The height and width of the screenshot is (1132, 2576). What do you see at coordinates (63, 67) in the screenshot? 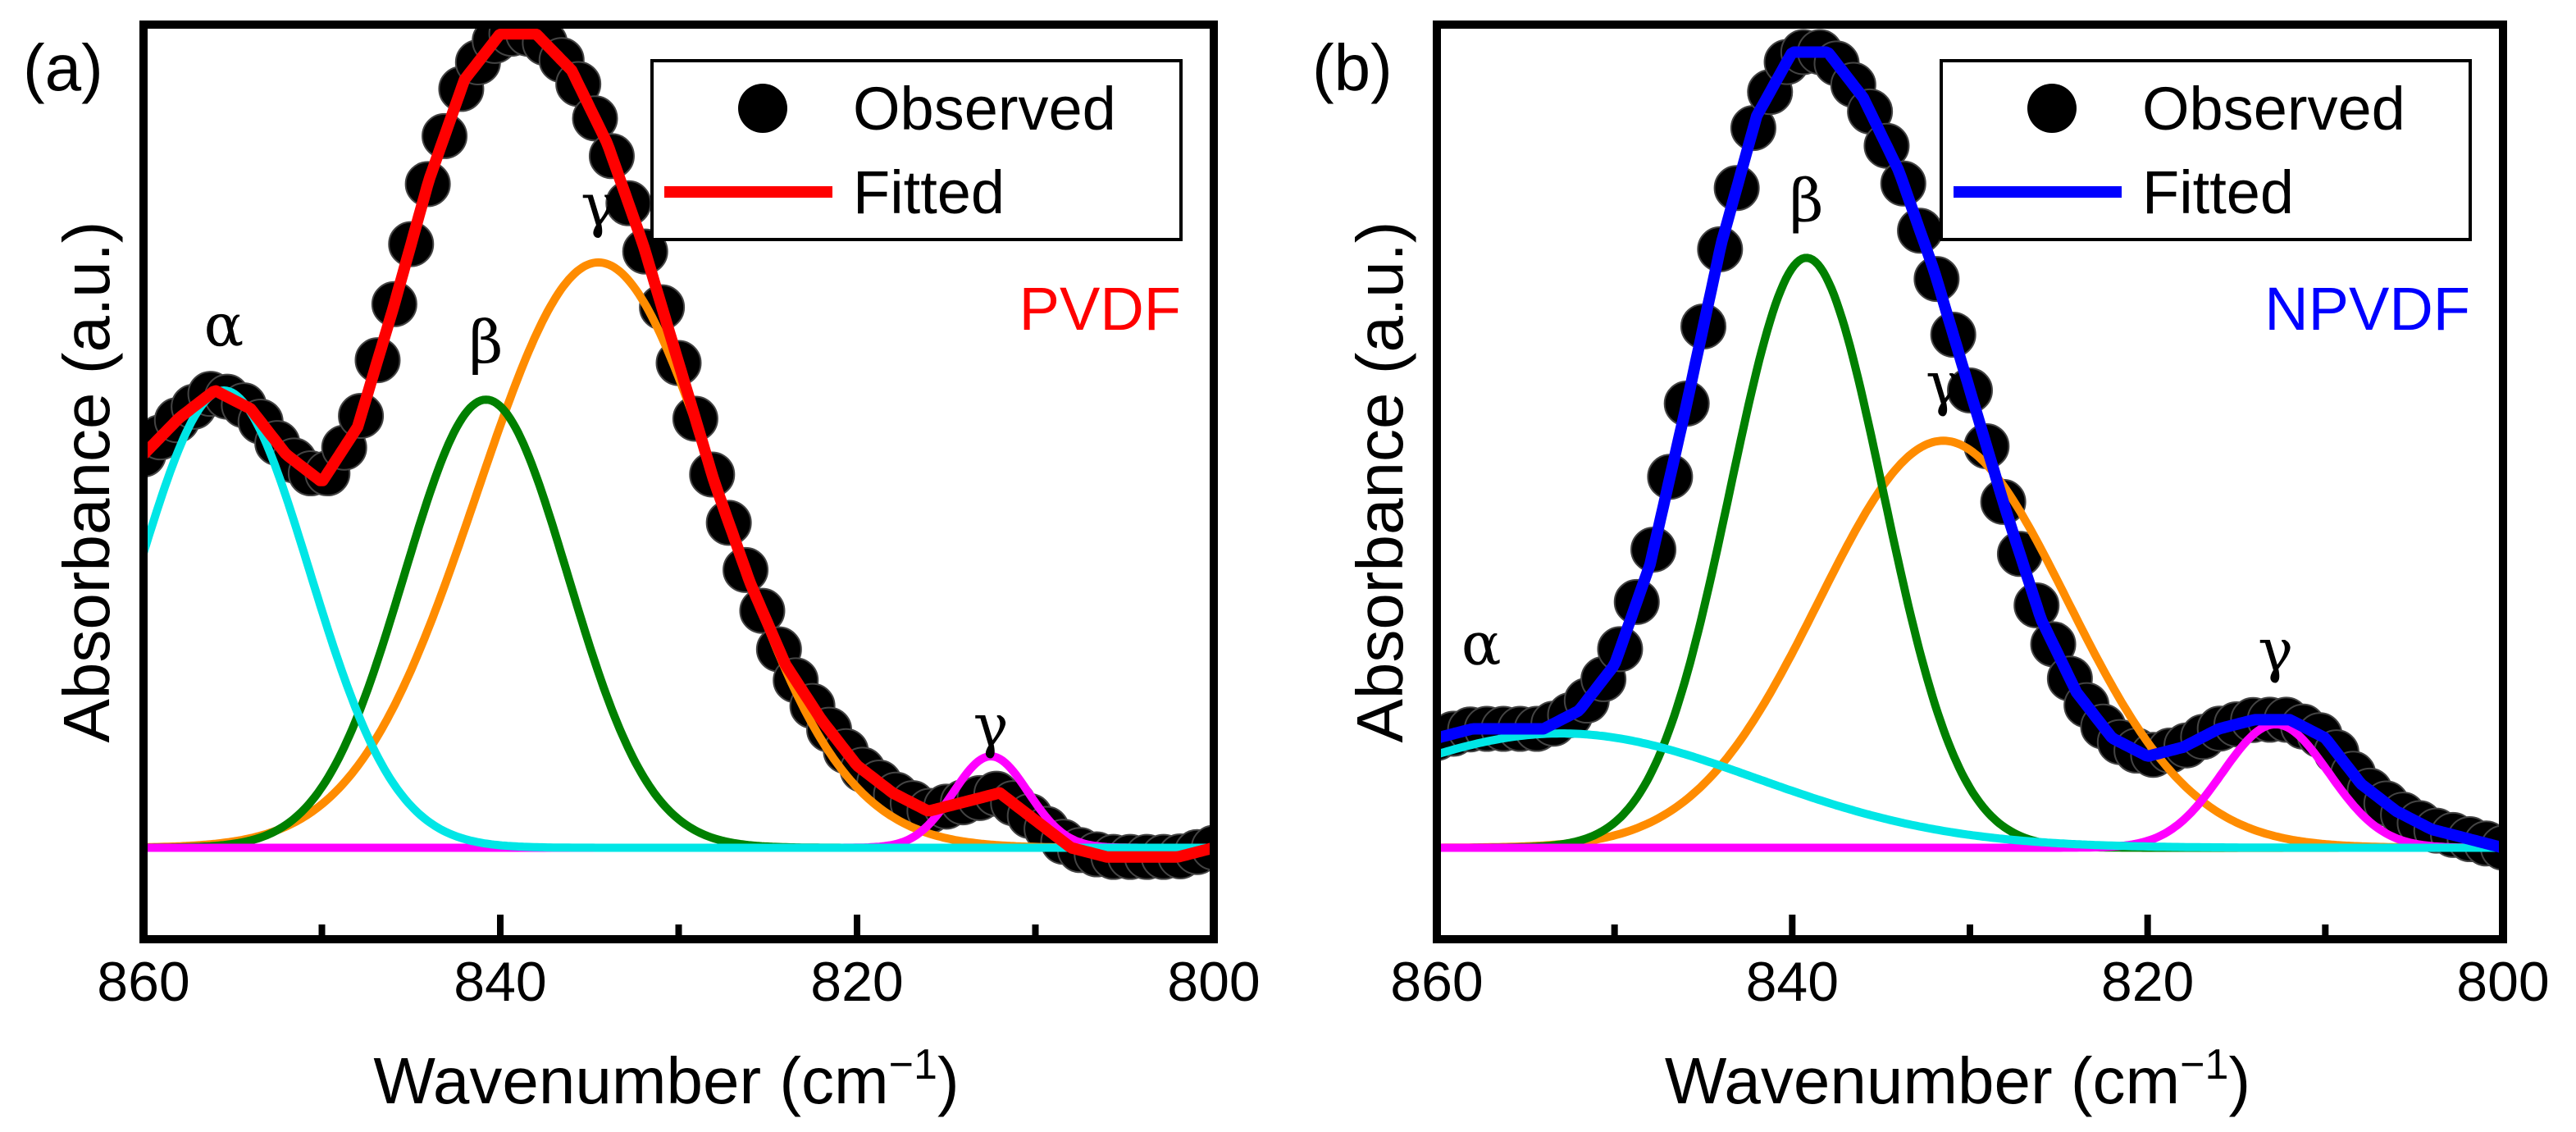
I see `panel-label: (a)` at bounding box center [63, 67].